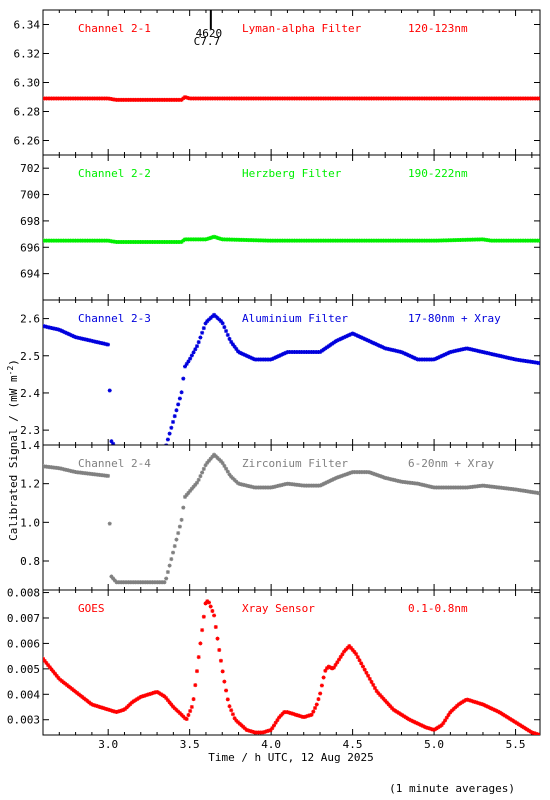  Describe the element at coordinates (23, 694) in the screenshot. I see `y-tick-label: 0.004` at that location.